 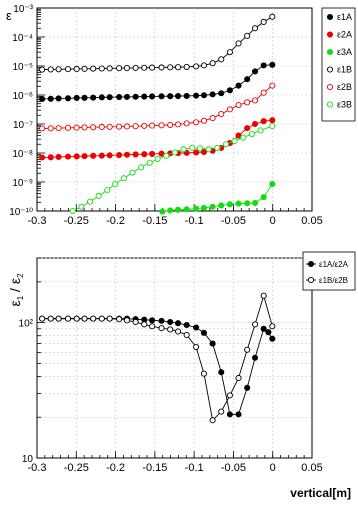 What do you see at coordinates (23, 125) in the screenshot?
I see `top-y-tick-label: 10⁻⁷` at bounding box center [23, 125].